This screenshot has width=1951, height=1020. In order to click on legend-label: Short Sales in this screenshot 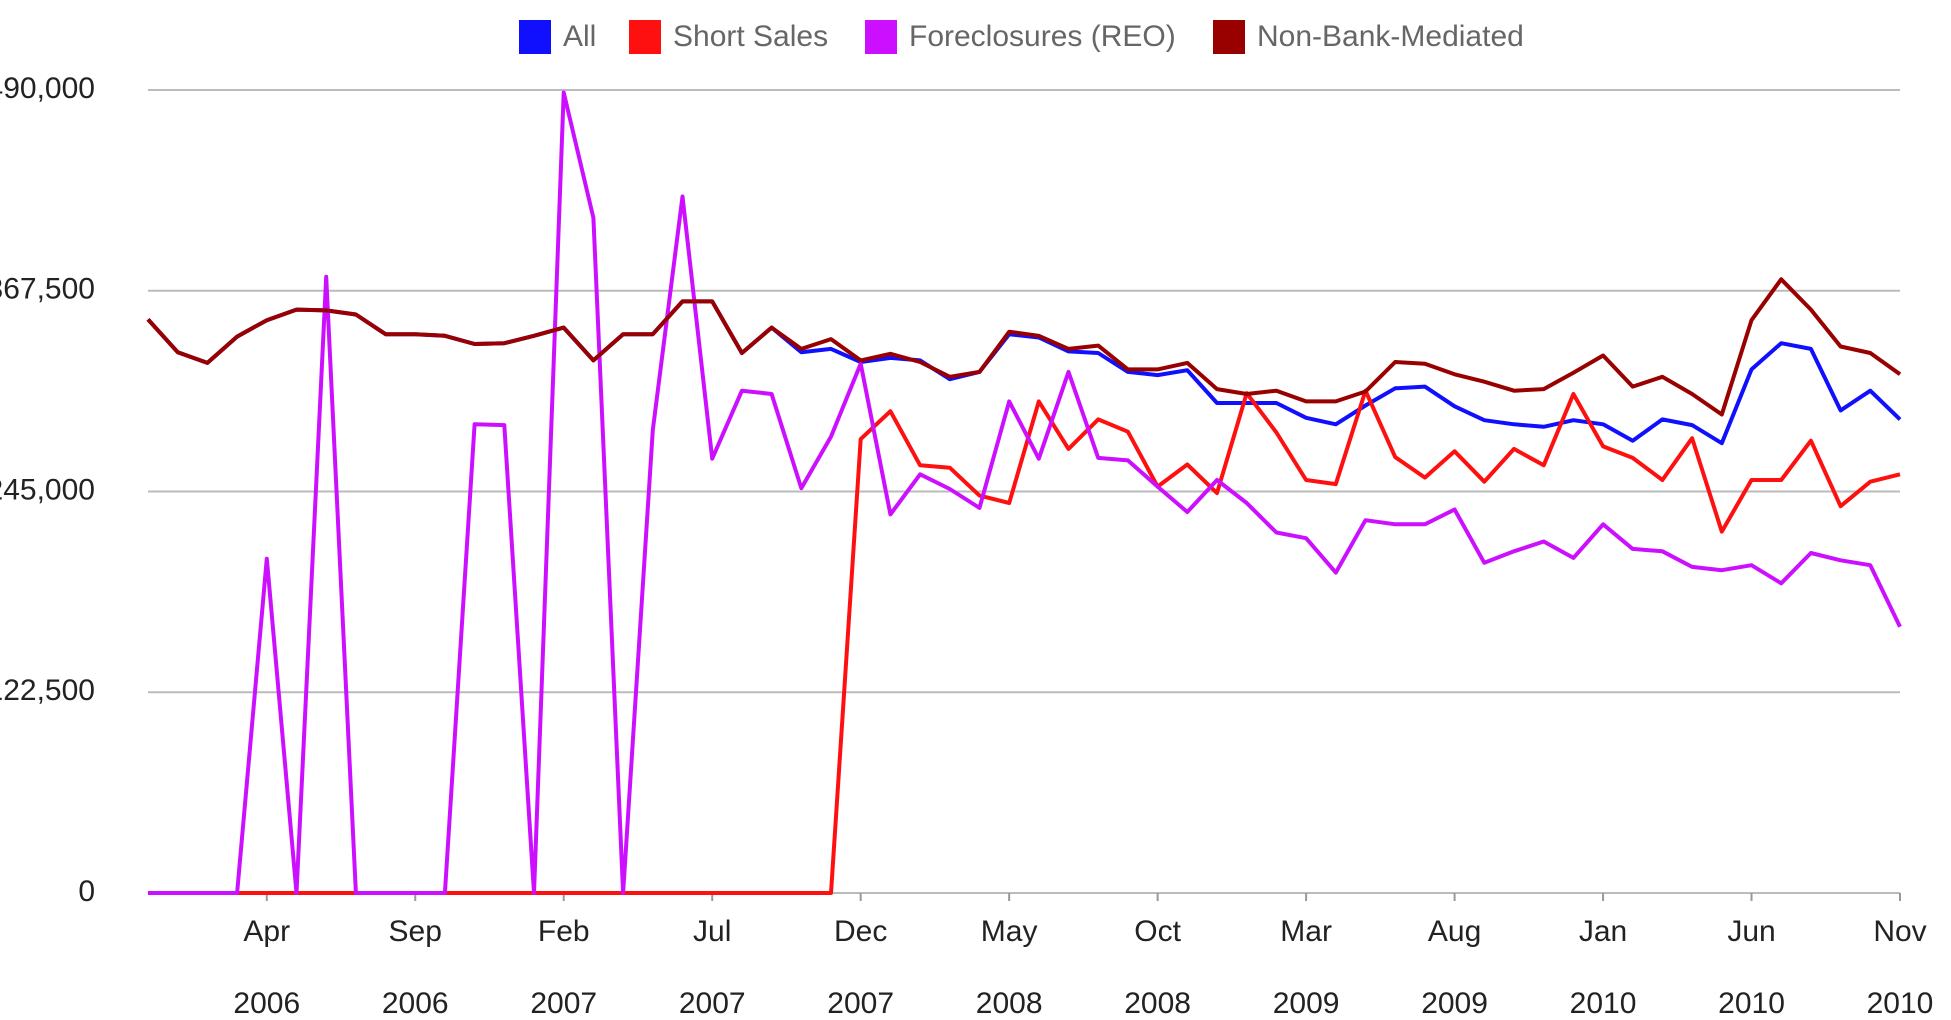, I will do `click(750, 36)`.